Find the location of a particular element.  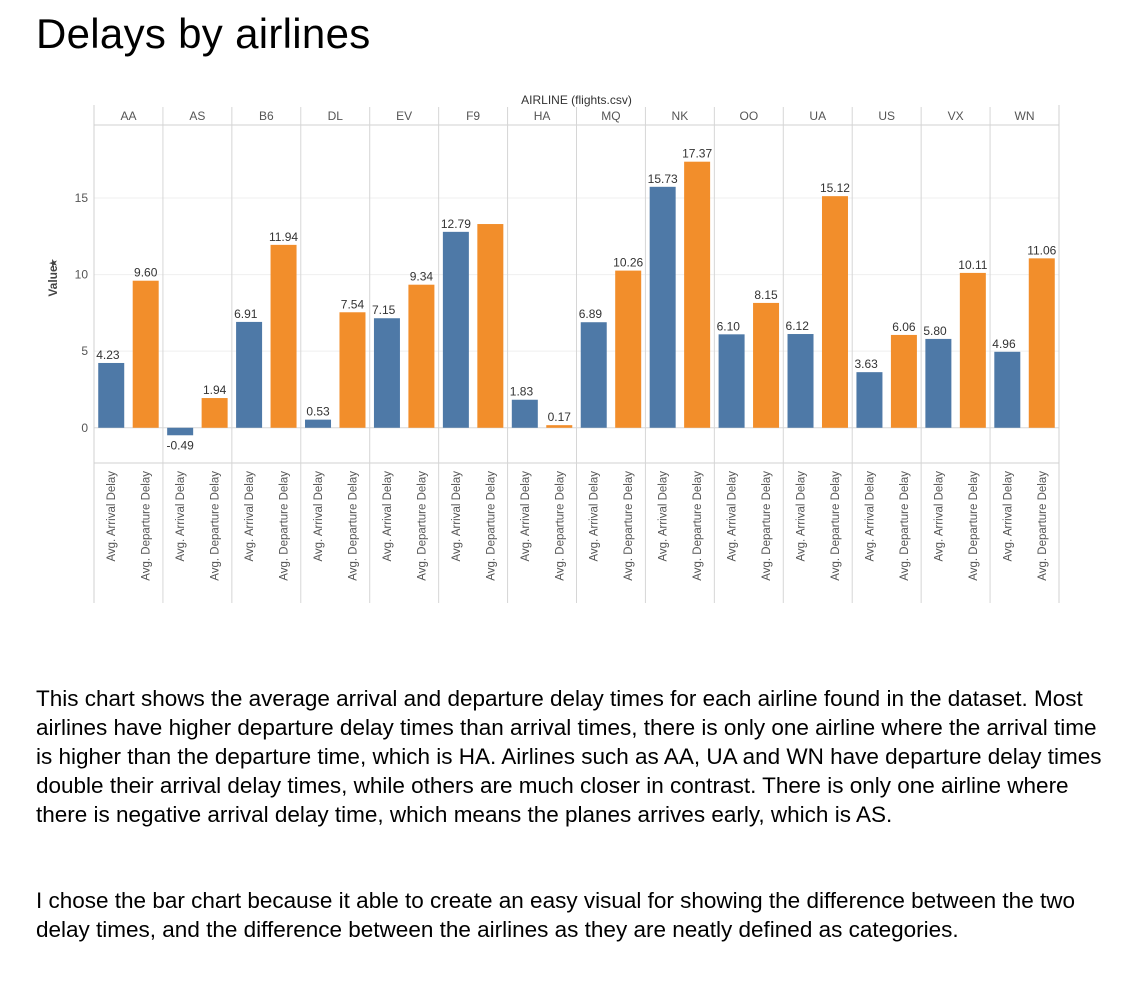

bar-mq-arrival is located at coordinates (593, 375).